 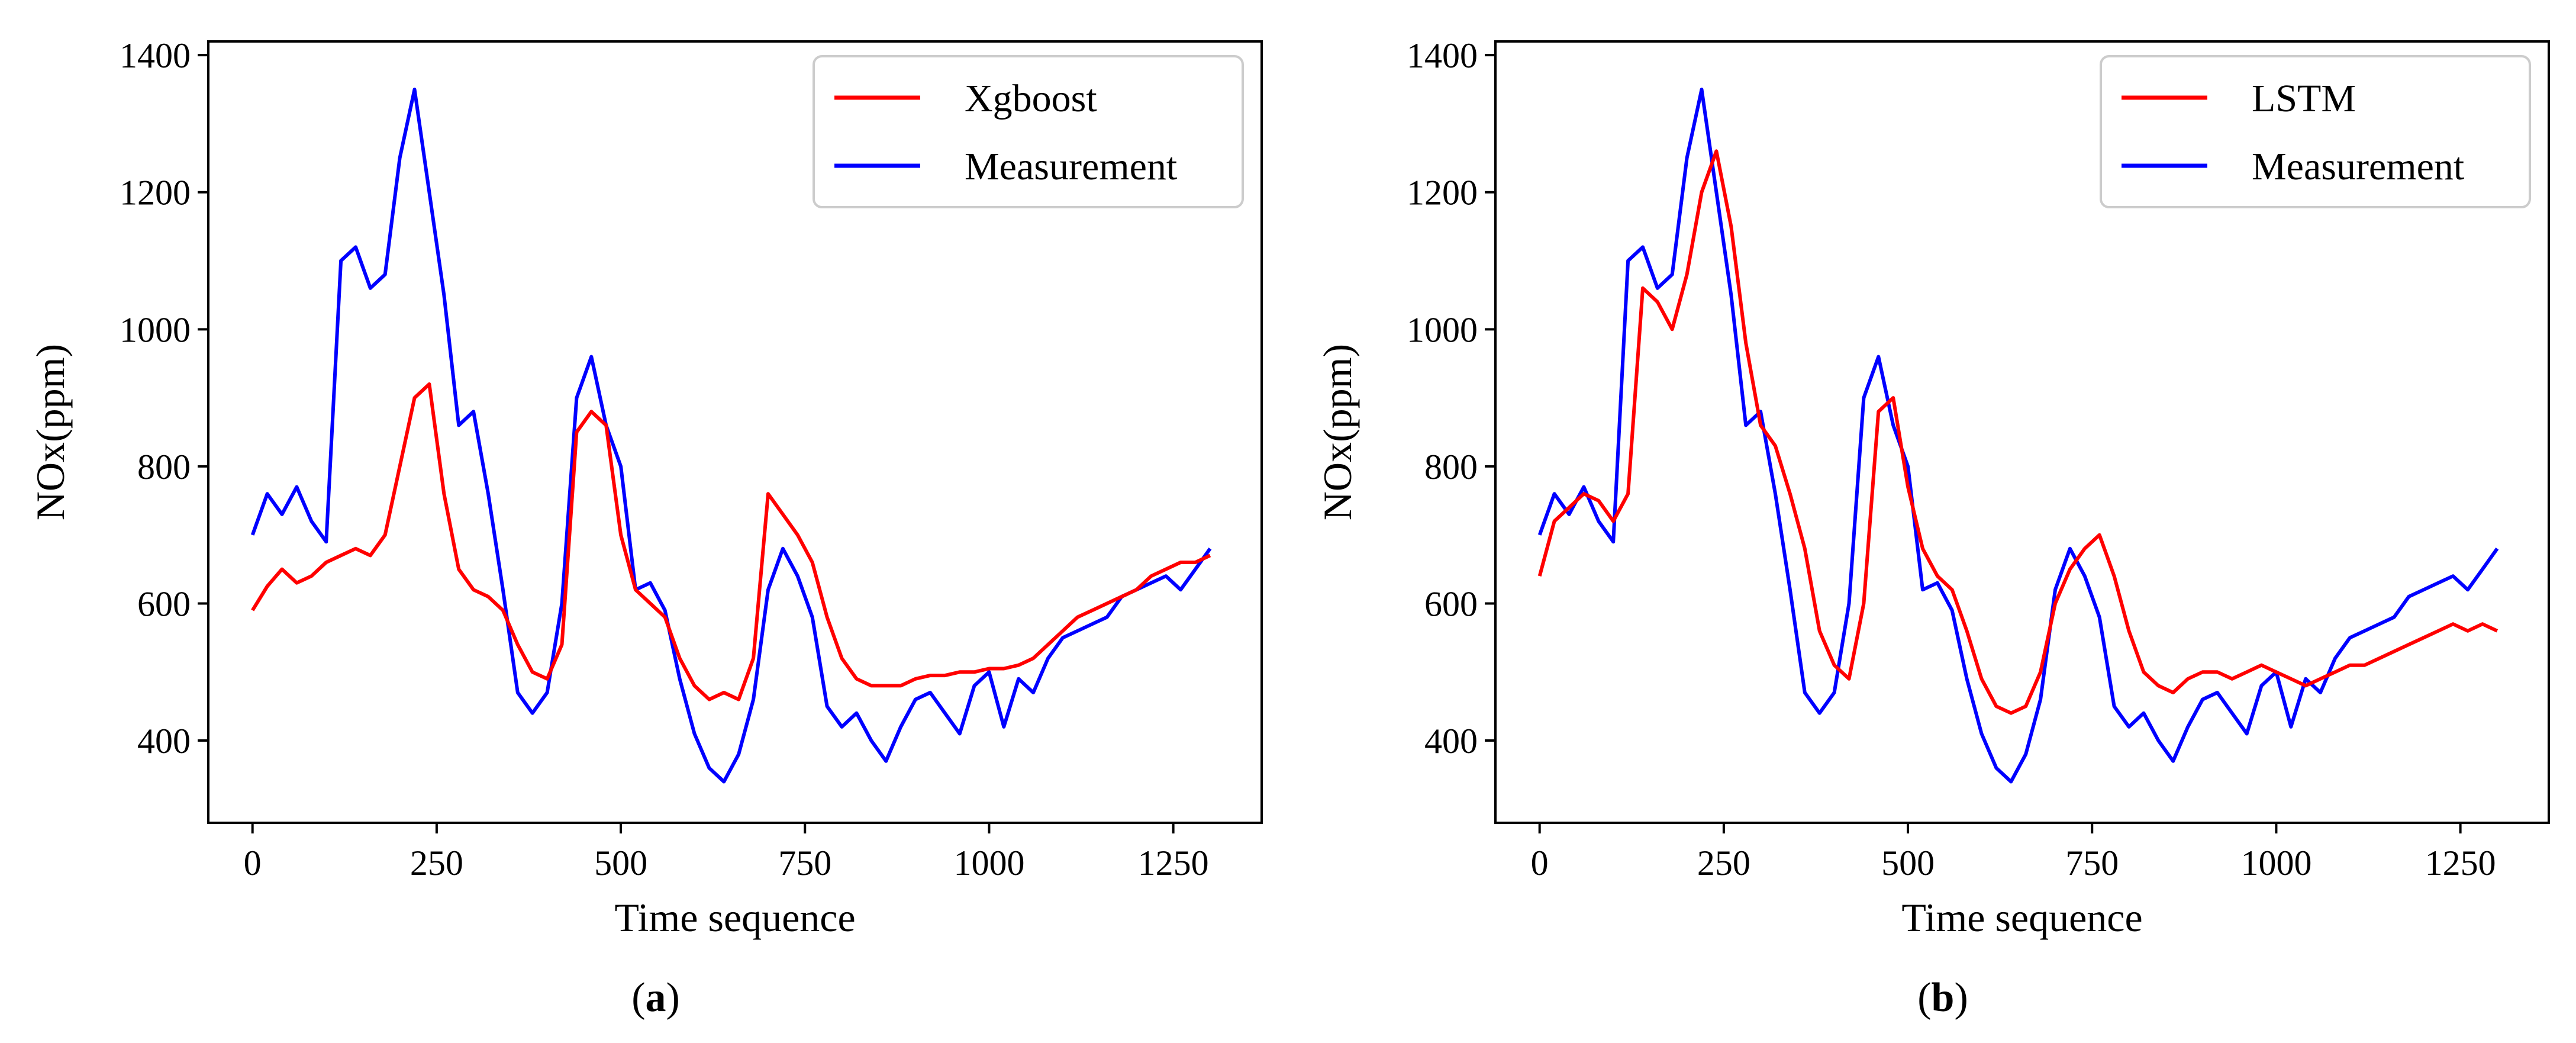 I want to click on y-tick-label-b-4: 1200, so click(x=1442, y=193).